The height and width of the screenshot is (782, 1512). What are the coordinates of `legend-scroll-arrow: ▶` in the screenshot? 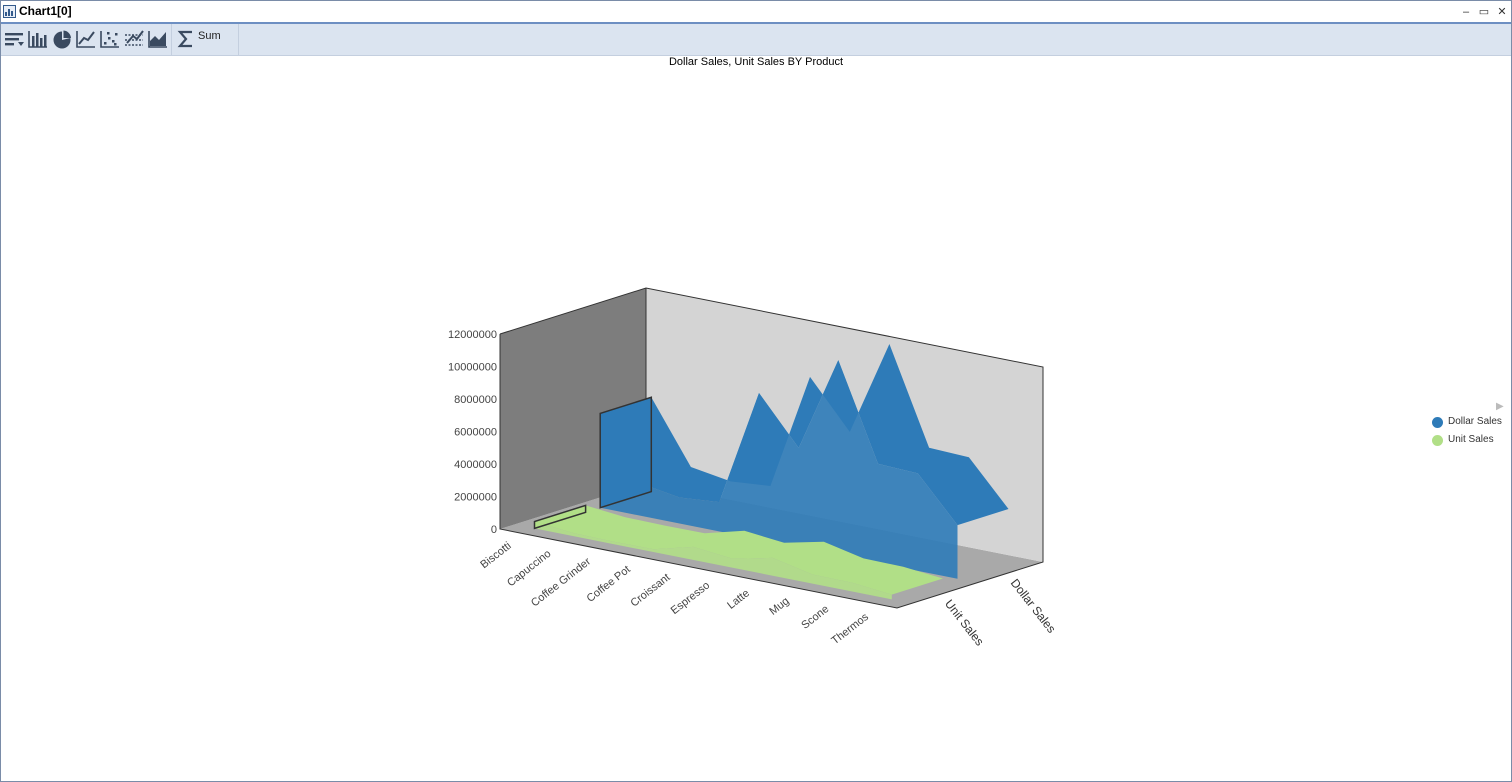 It's located at (1500, 406).